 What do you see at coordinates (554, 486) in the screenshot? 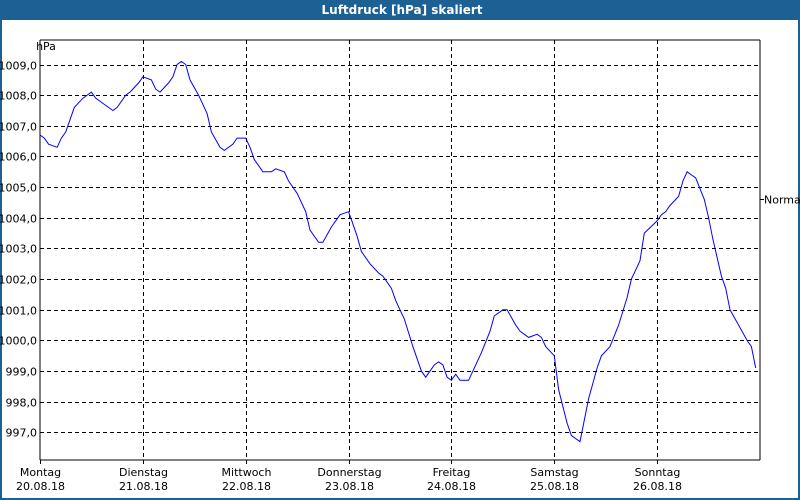
I see `x-tick-date: 25.08.18` at bounding box center [554, 486].